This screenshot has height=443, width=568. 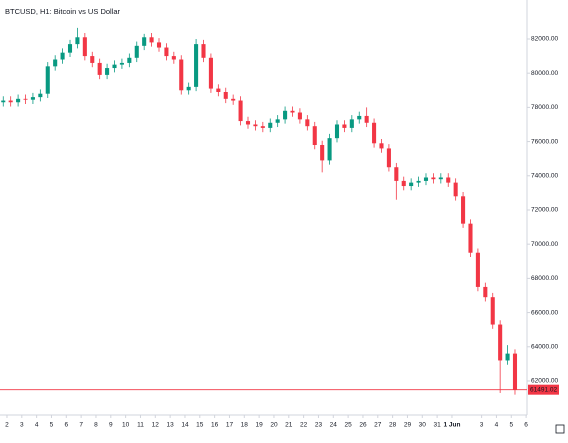 I want to click on last-price-label: 61491.02, so click(x=543, y=389).